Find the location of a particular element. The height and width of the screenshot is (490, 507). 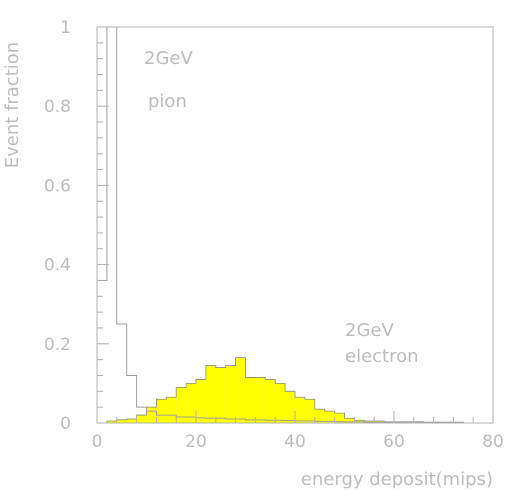

x-tick-label: 20 is located at coordinates (196, 442).